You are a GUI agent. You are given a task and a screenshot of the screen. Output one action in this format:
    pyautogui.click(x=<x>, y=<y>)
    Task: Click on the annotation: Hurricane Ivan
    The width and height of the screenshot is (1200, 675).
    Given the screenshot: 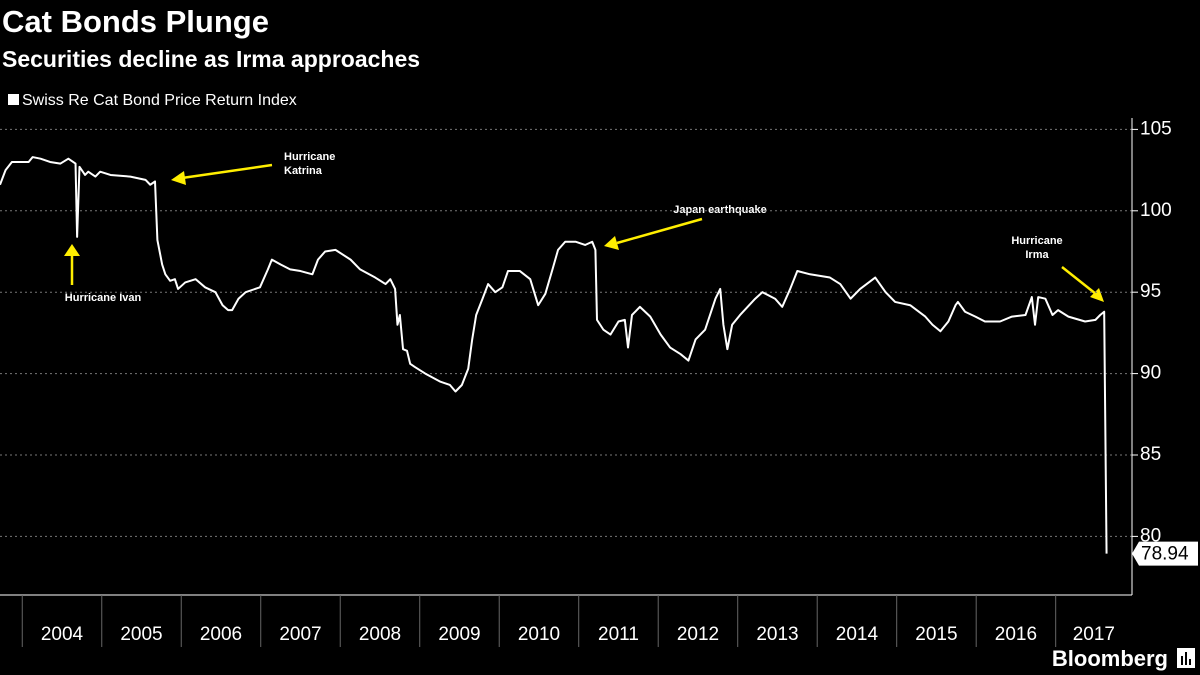 What is the action you would take?
    pyautogui.click(x=103, y=298)
    